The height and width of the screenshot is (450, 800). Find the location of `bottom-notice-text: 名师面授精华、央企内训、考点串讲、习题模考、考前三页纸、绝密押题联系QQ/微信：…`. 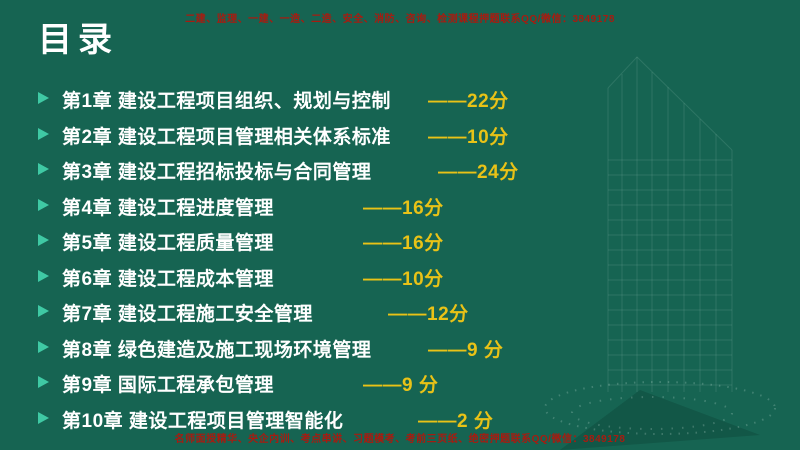

bottom-notice-text: 名师面授精华、央企内训、考点串讲、习题模考、考前三页纸、绝密押题联系QQ/微信：… is located at coordinates (400, 439).